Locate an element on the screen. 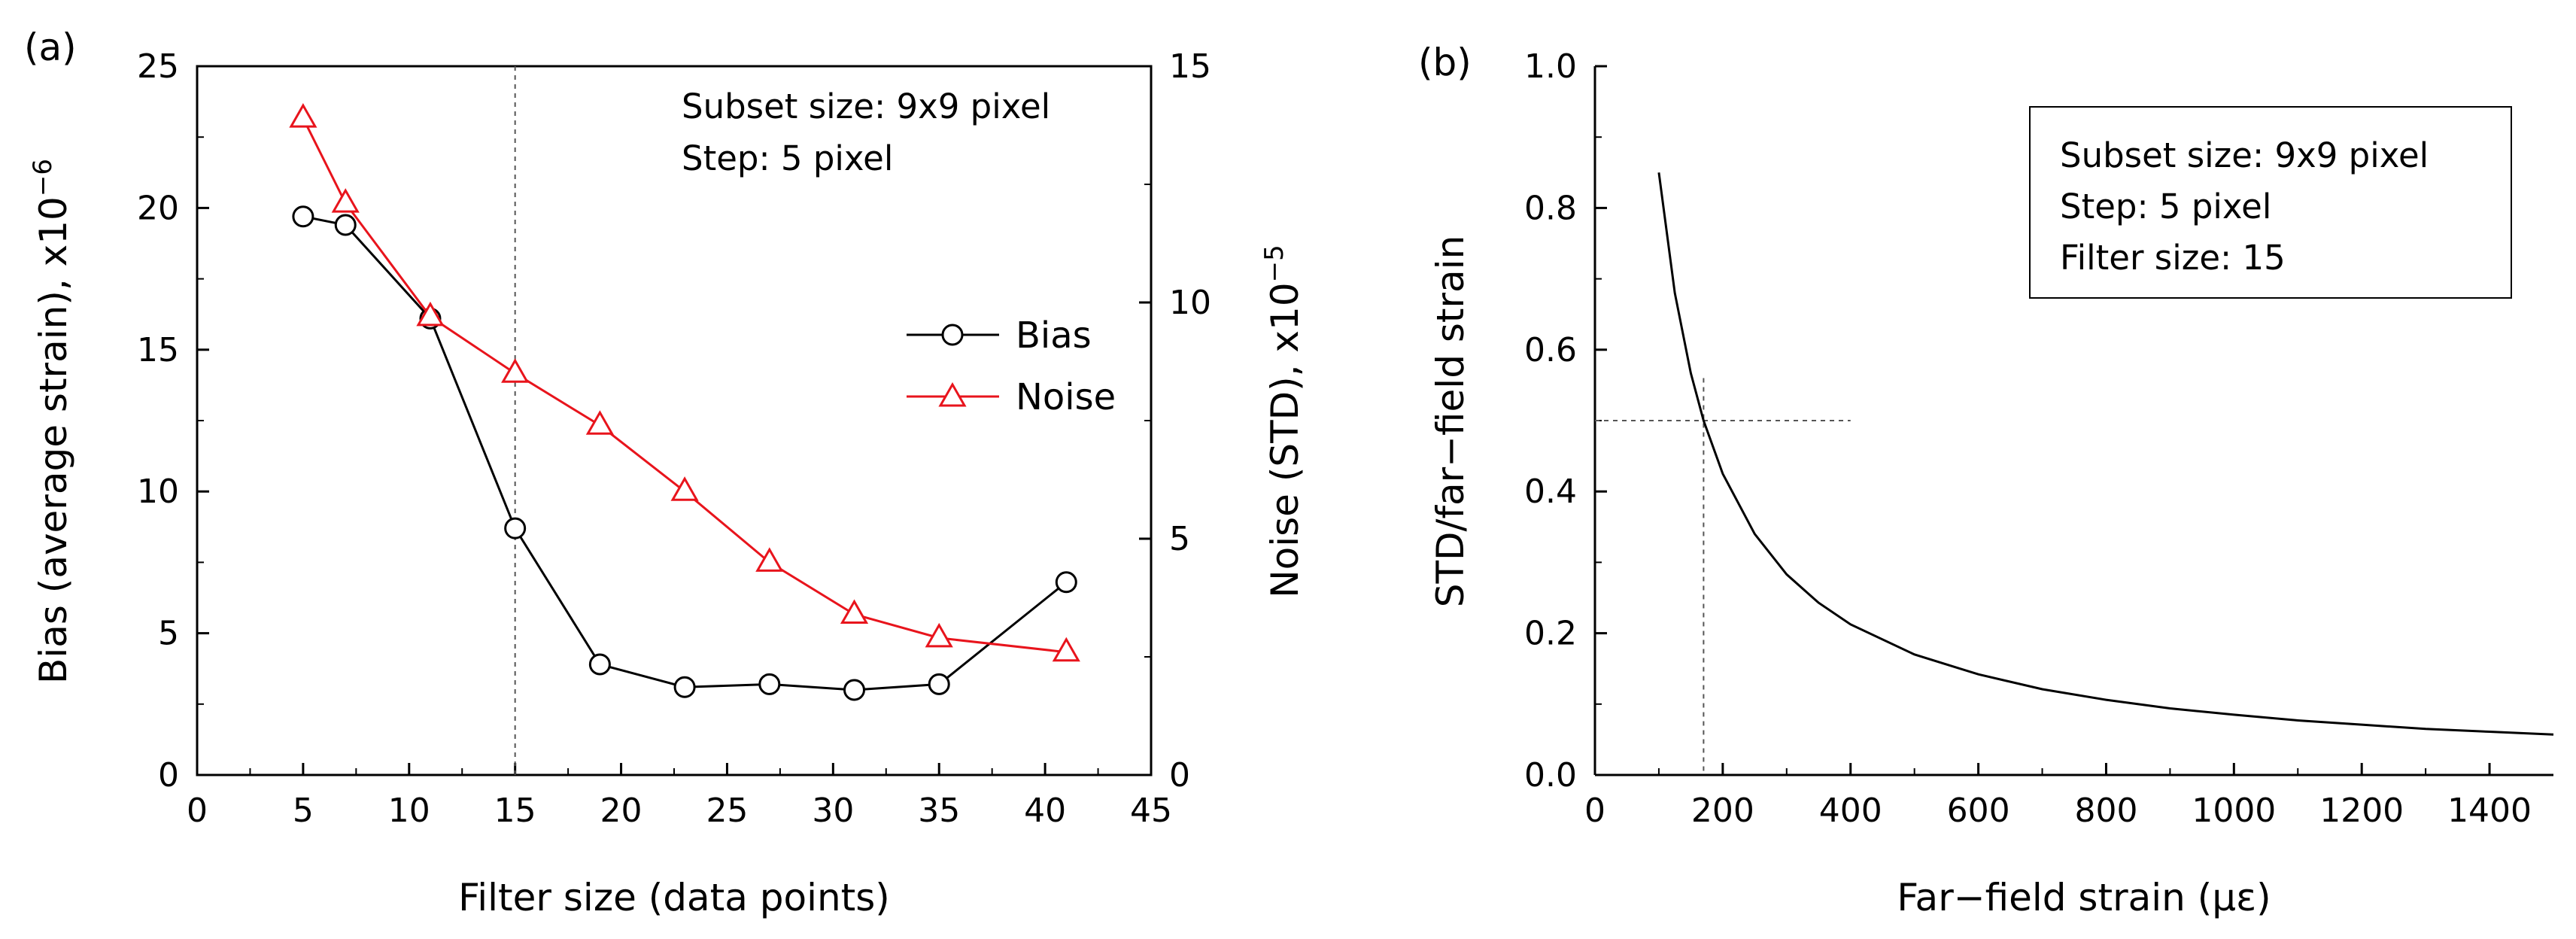 Image resolution: width=2576 pixels, height=939 pixels. x-tick-label: 200 is located at coordinates (1723, 811).